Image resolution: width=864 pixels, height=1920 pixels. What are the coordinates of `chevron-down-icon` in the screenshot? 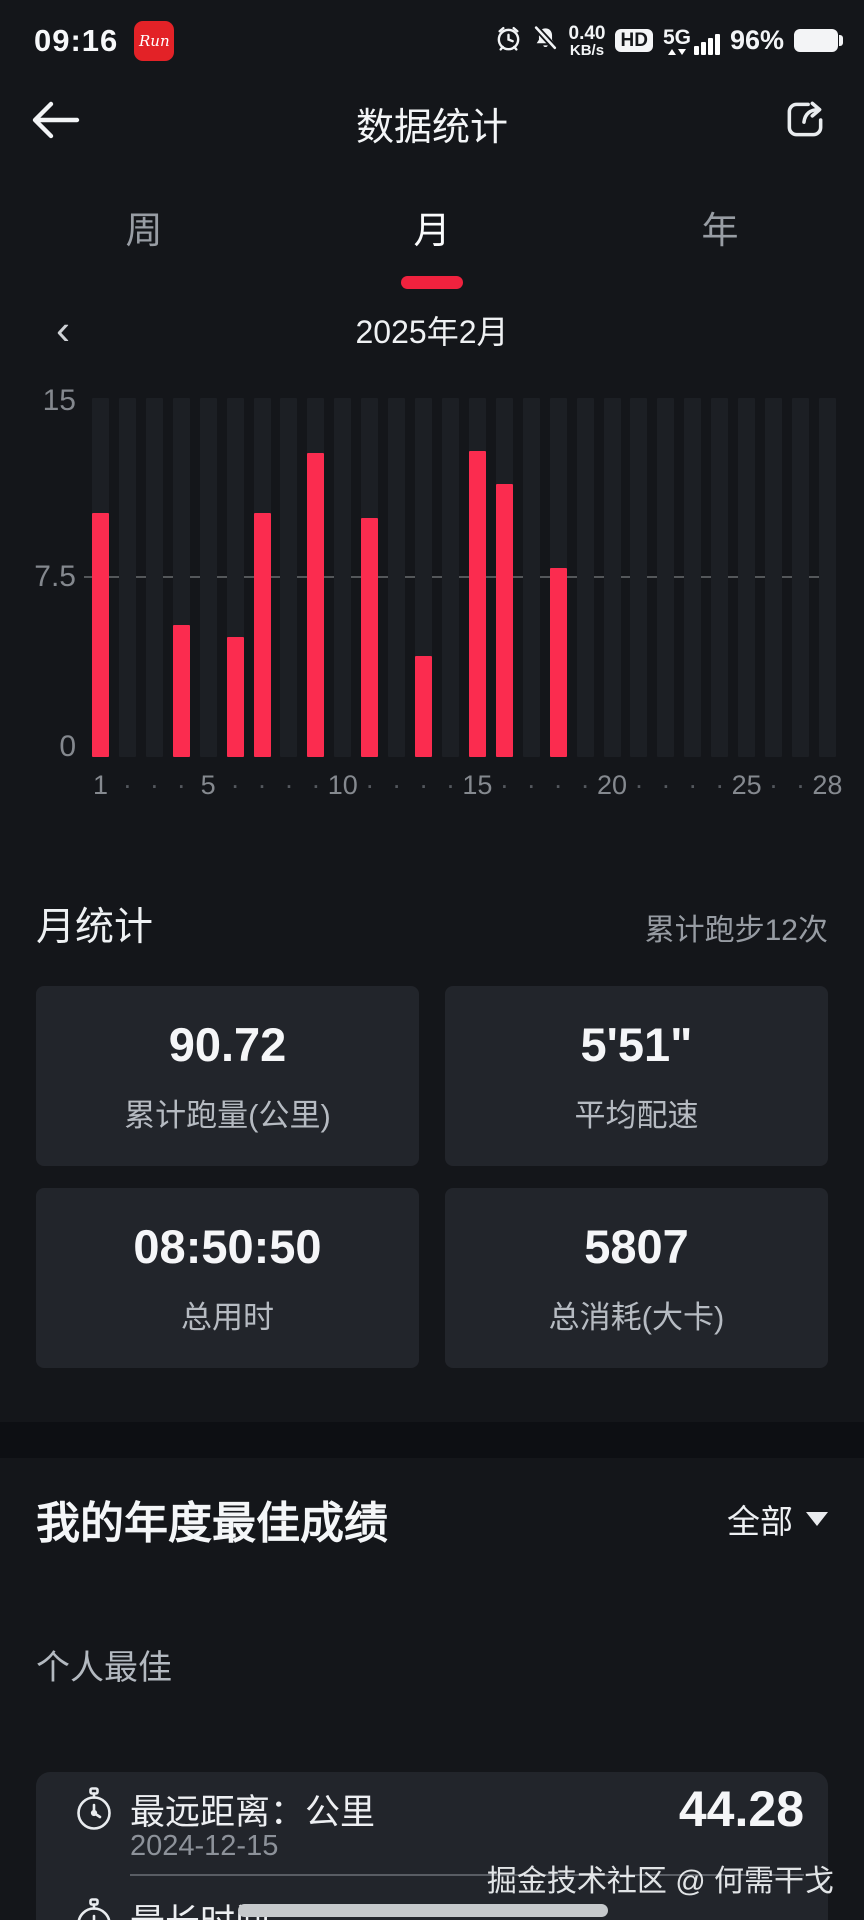 It's located at (817, 1519).